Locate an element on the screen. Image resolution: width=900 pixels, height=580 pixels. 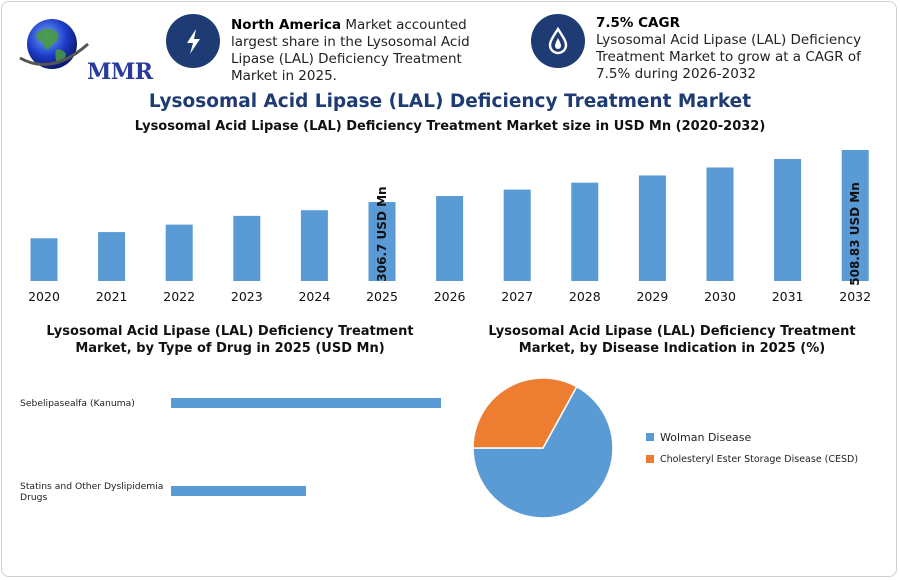
bar-2030 is located at coordinates (720, 224).